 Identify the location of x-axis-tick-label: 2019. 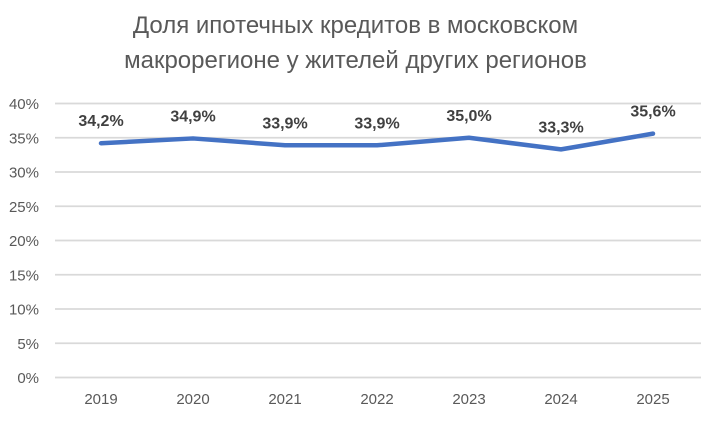
(100, 399).